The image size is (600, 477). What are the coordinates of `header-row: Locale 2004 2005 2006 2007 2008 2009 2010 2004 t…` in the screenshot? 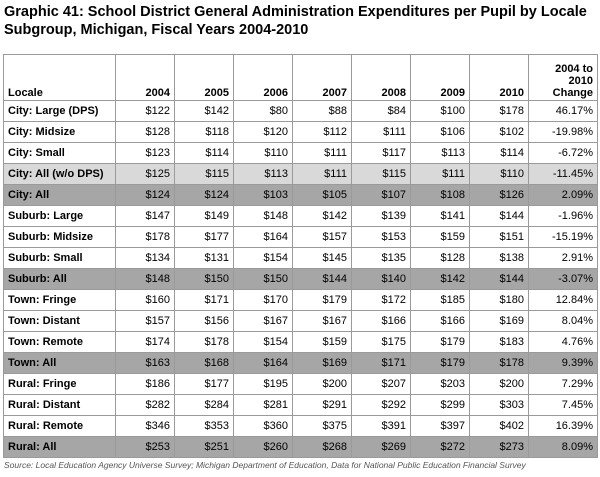 It's located at (300, 77).